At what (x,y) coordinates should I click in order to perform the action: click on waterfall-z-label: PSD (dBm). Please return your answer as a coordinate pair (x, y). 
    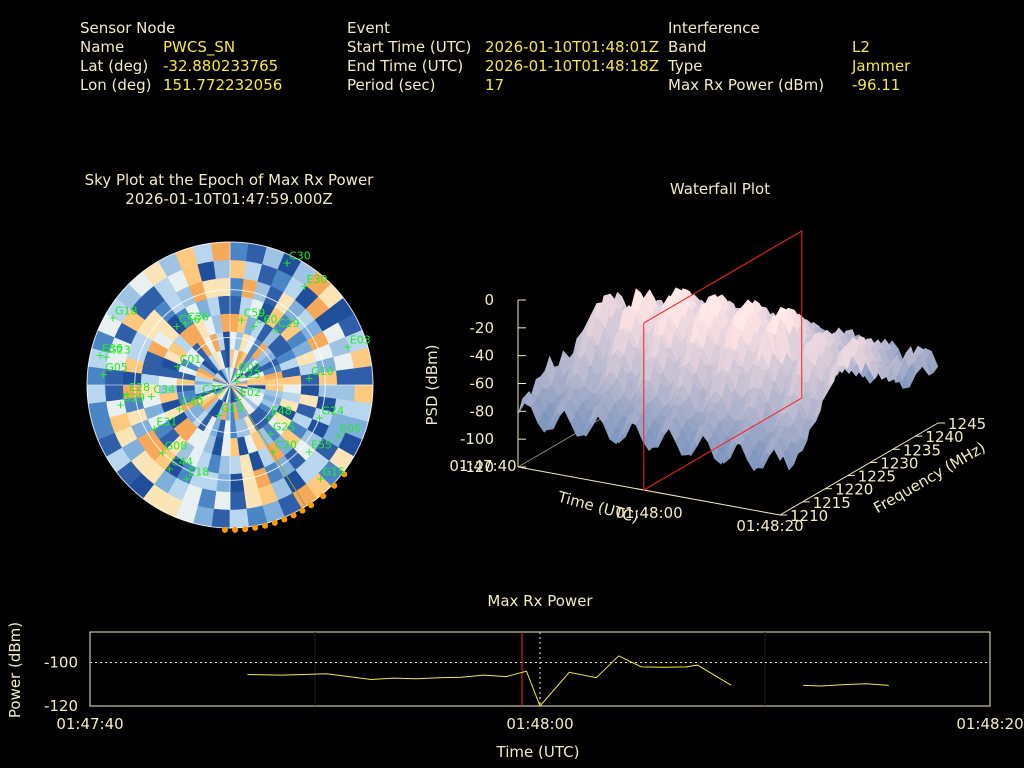
    Looking at the image, I should click on (432, 384).